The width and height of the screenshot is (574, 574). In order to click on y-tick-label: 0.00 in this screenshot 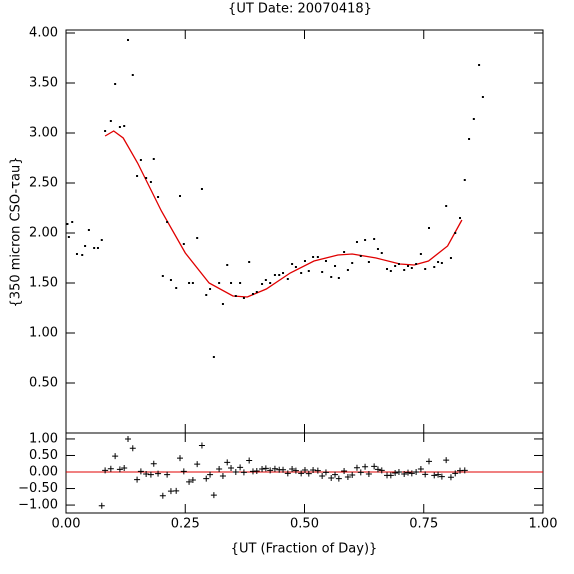, I will do `click(43, 472)`.